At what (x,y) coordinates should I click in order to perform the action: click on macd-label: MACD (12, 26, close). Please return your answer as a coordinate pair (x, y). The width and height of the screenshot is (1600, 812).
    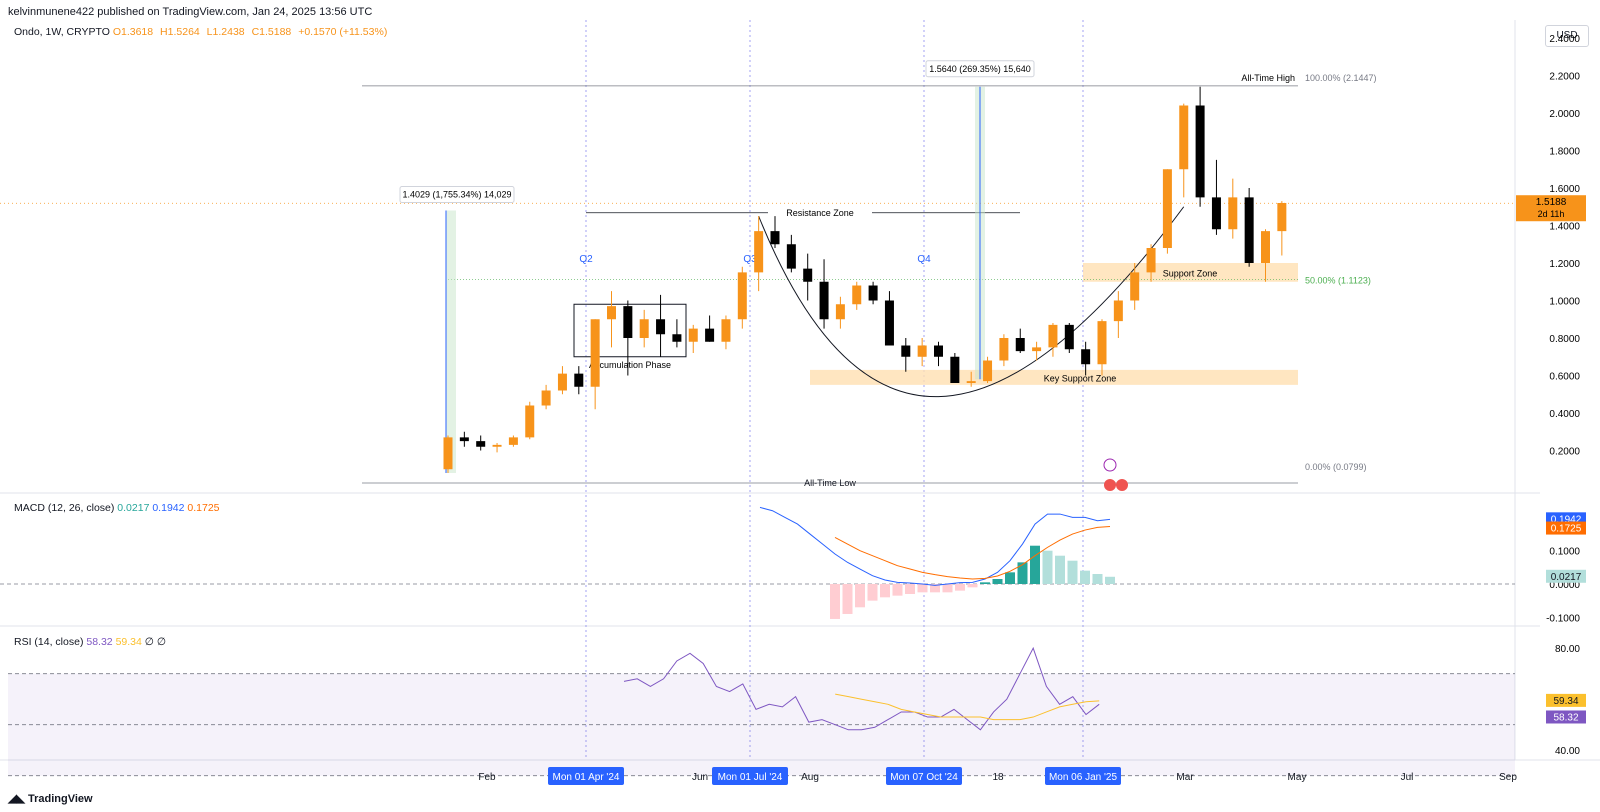
    Looking at the image, I should click on (64, 508).